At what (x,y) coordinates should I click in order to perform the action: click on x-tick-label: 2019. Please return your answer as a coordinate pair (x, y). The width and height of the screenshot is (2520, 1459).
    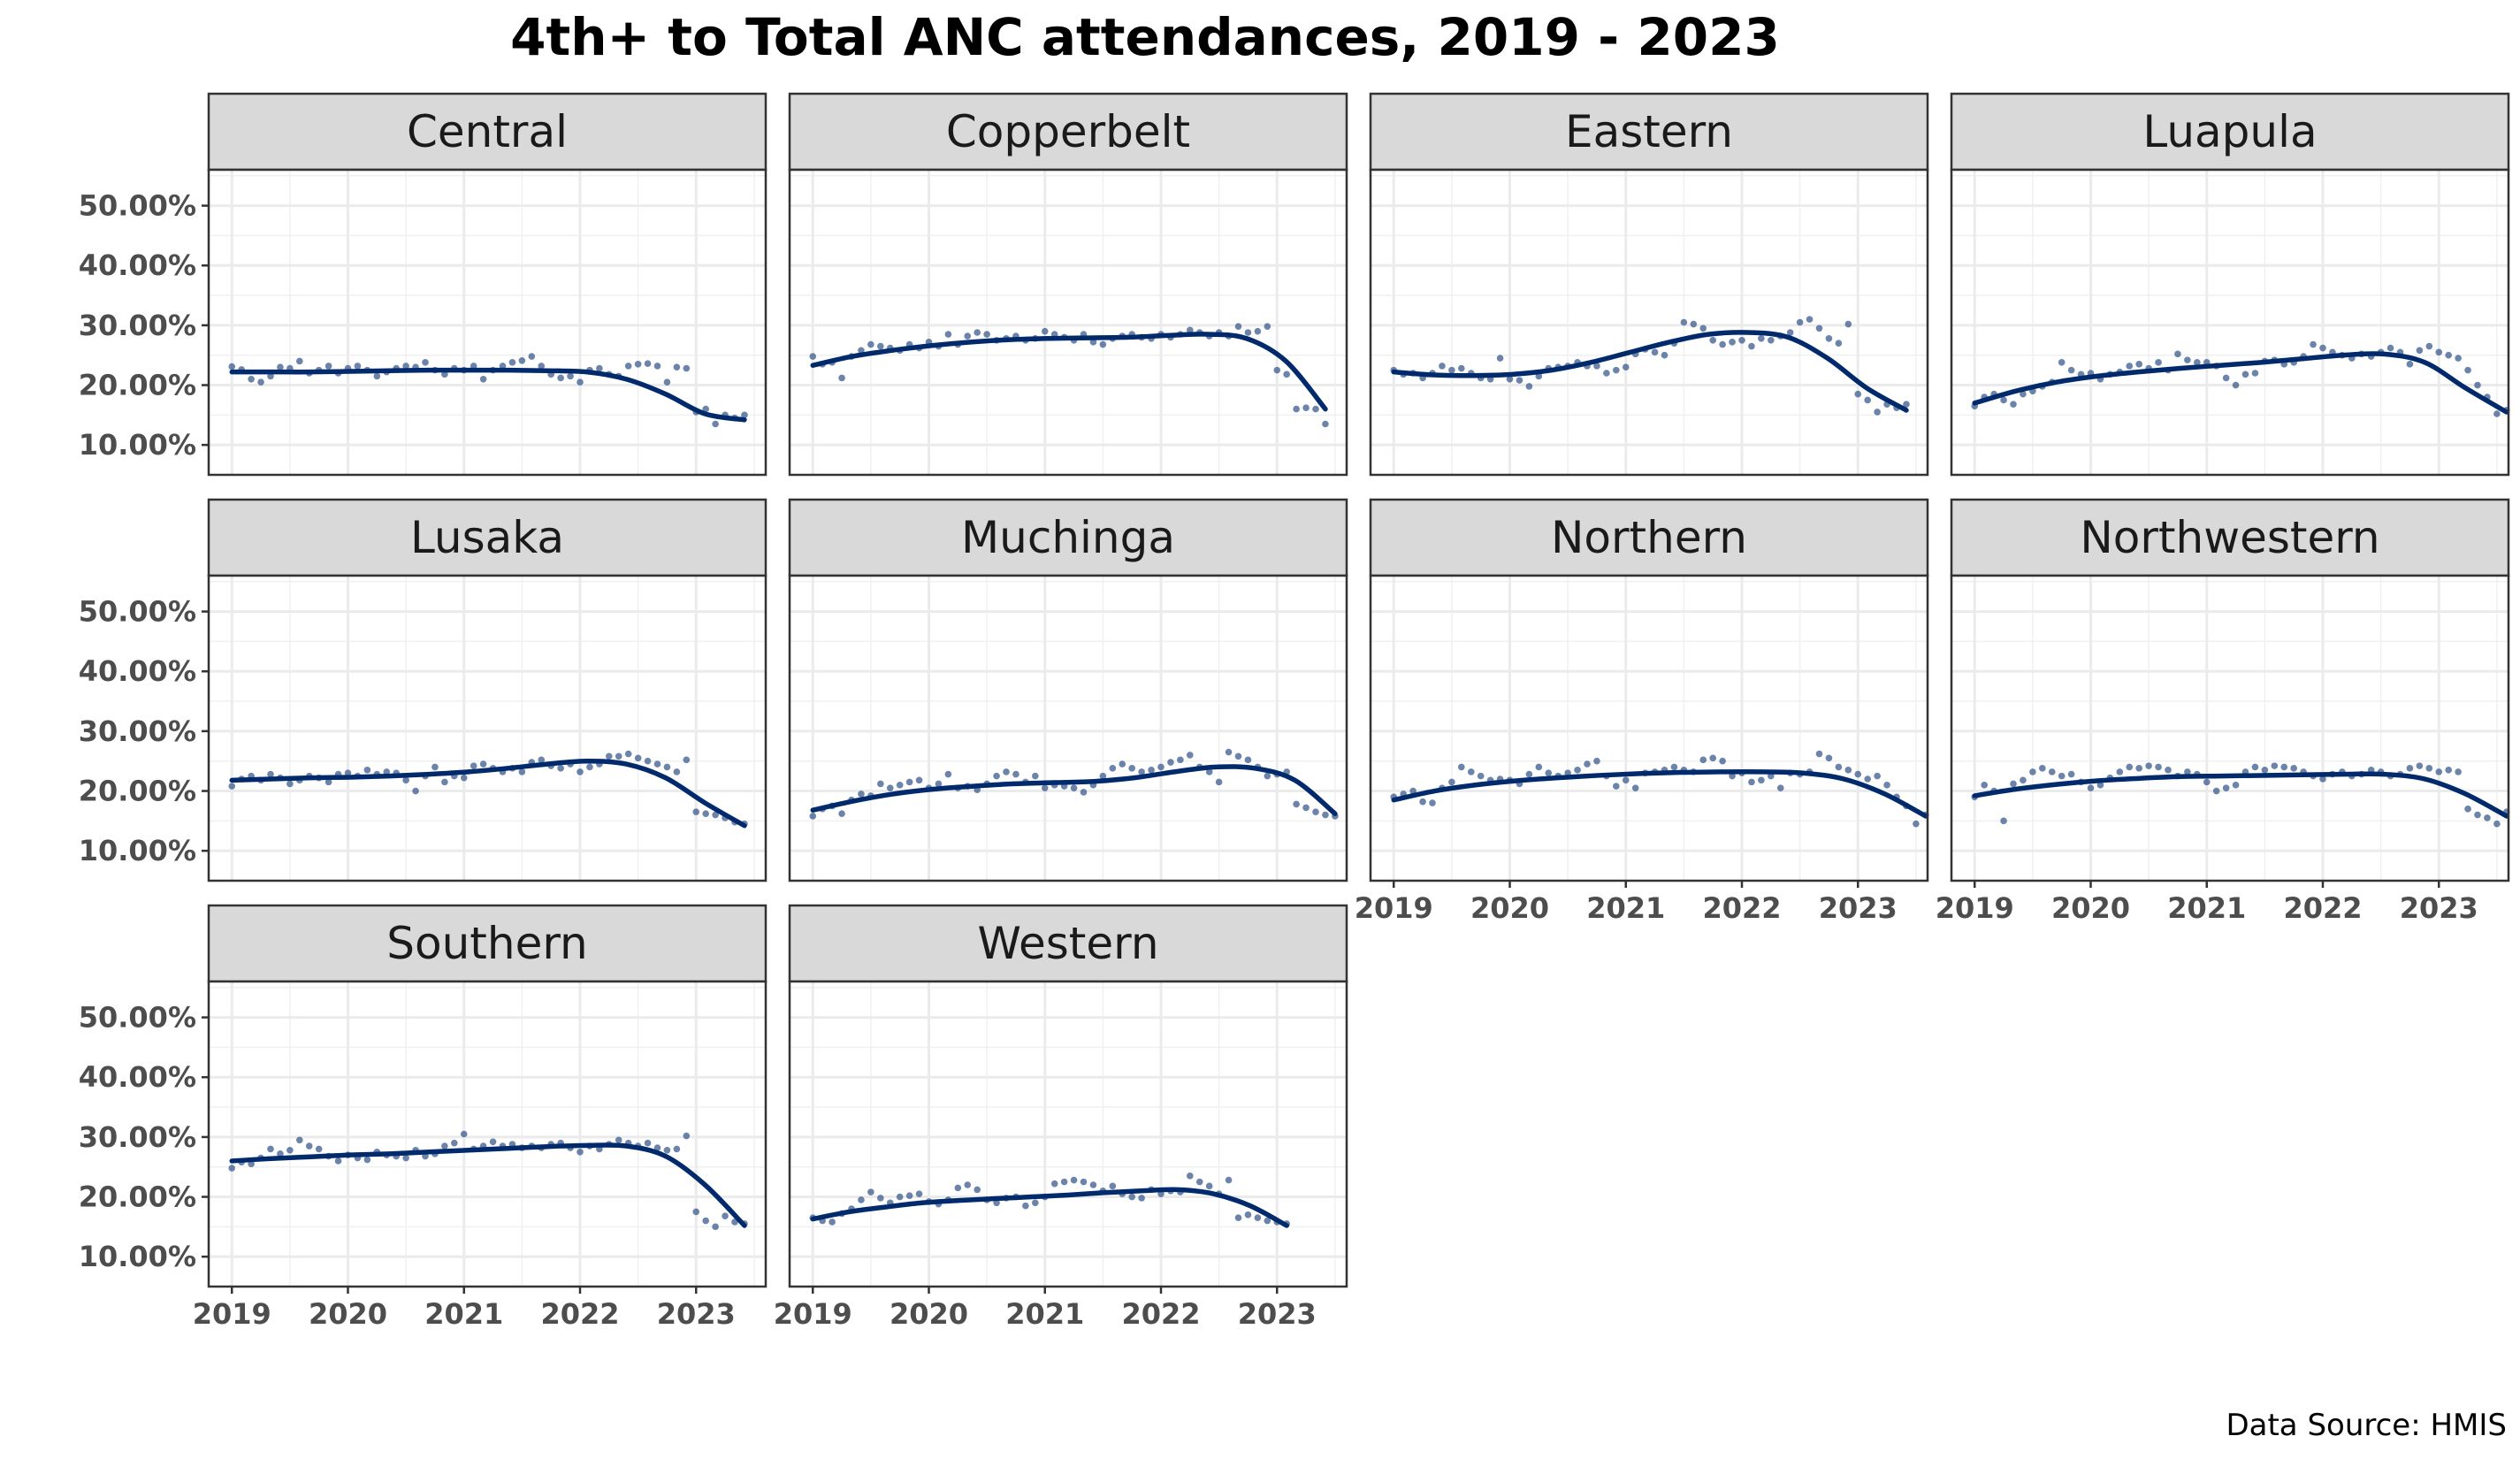
    Looking at the image, I should click on (1394, 908).